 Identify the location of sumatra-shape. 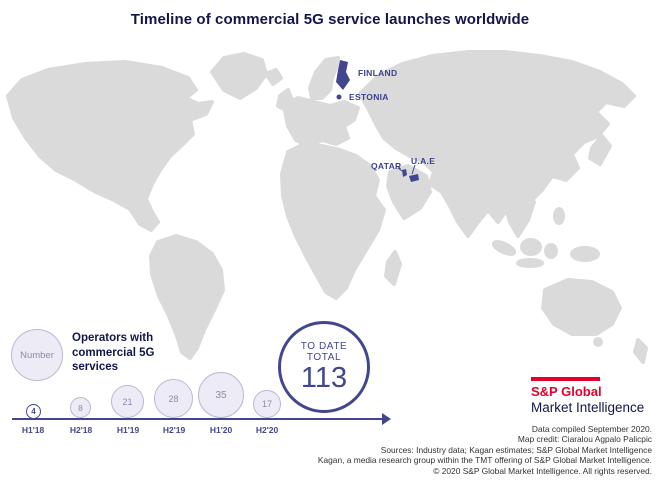
(504, 248).